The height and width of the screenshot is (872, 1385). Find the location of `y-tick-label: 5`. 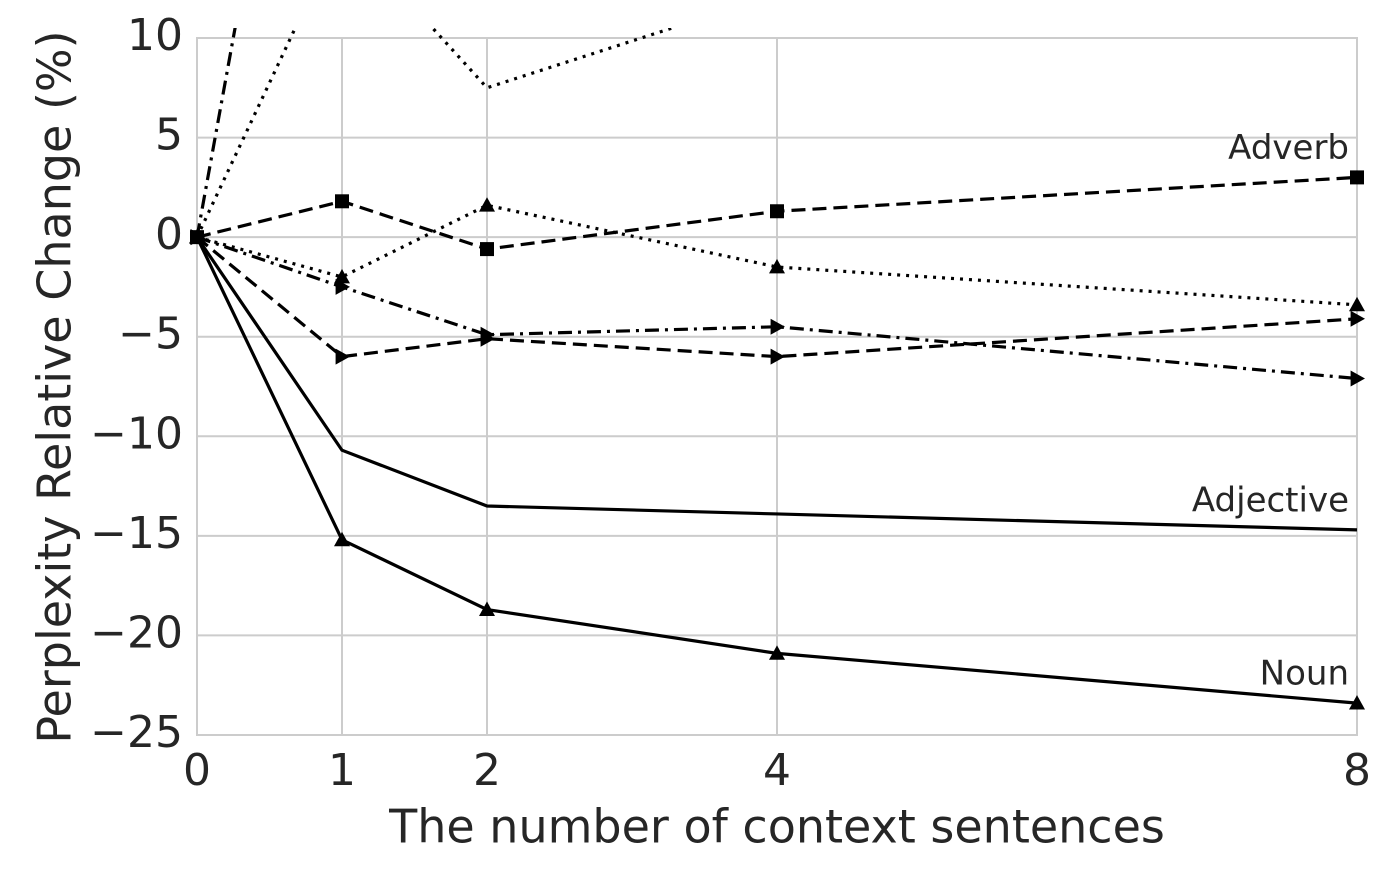

y-tick-label: 5 is located at coordinates (169, 135).